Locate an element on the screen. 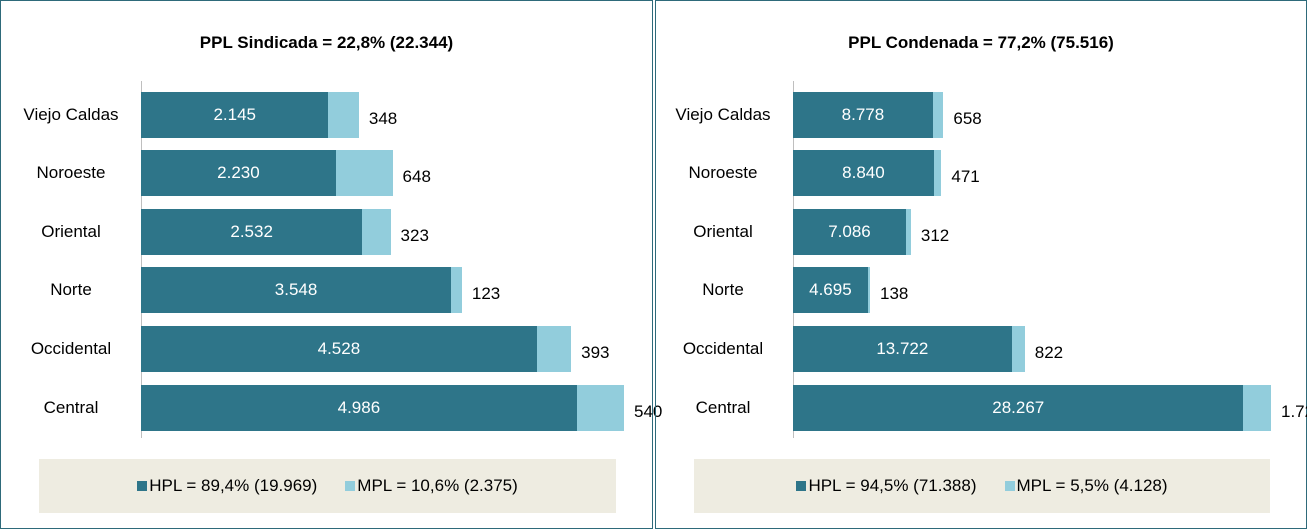 The width and height of the screenshot is (1307, 531). value-label: 1.727 is located at coordinates (1294, 411).